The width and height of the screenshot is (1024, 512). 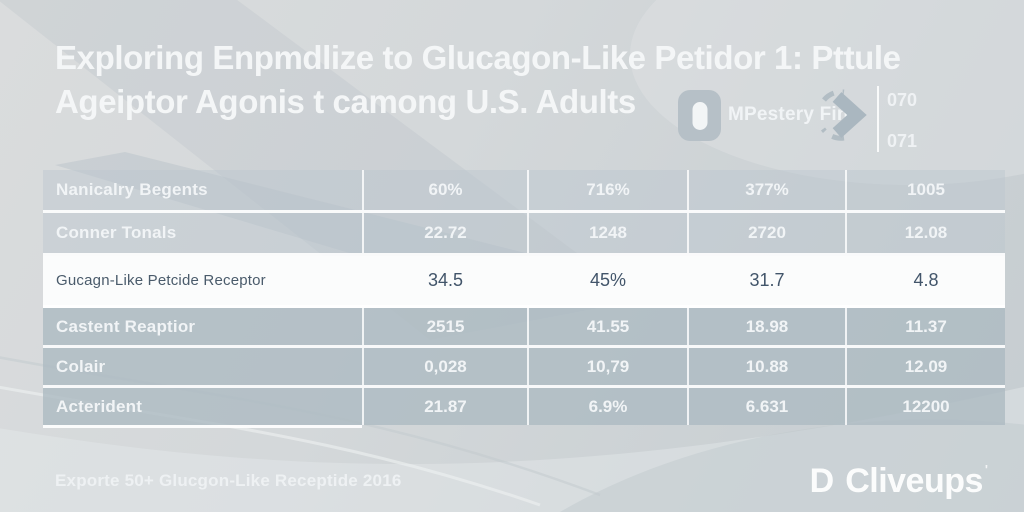 What do you see at coordinates (902, 141) in the screenshot?
I see `meta-value-bottom: 071` at bounding box center [902, 141].